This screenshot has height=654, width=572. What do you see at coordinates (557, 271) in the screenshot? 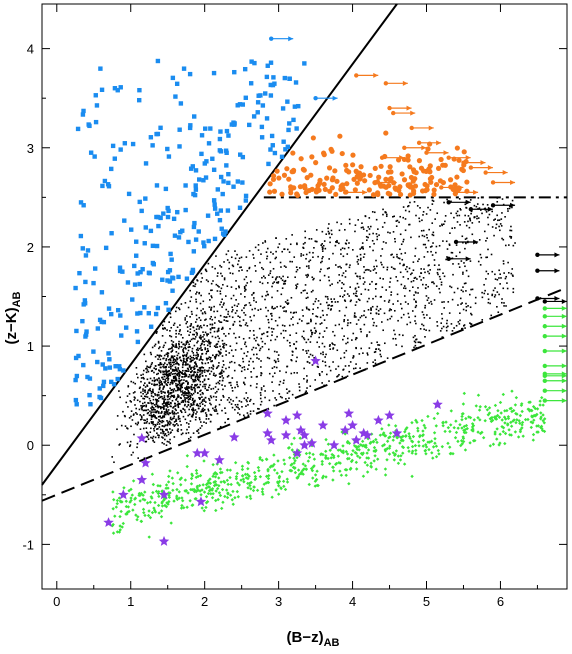
I see `black-limit-arrowhead` at bounding box center [557, 271].